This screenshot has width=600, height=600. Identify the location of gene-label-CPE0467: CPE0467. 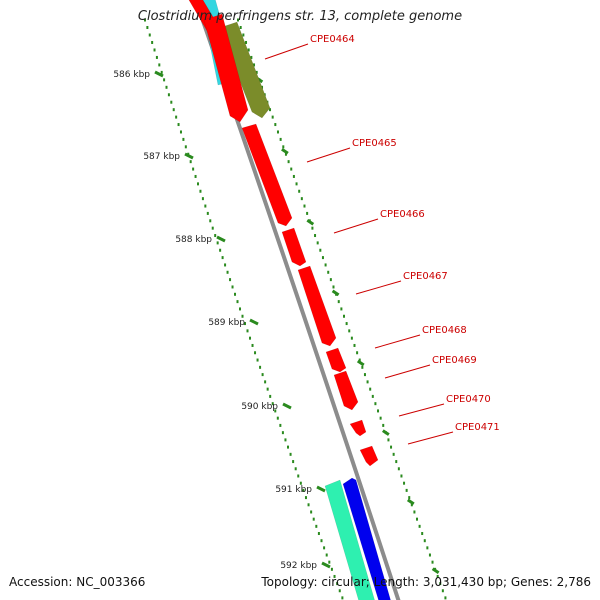
(425, 276).